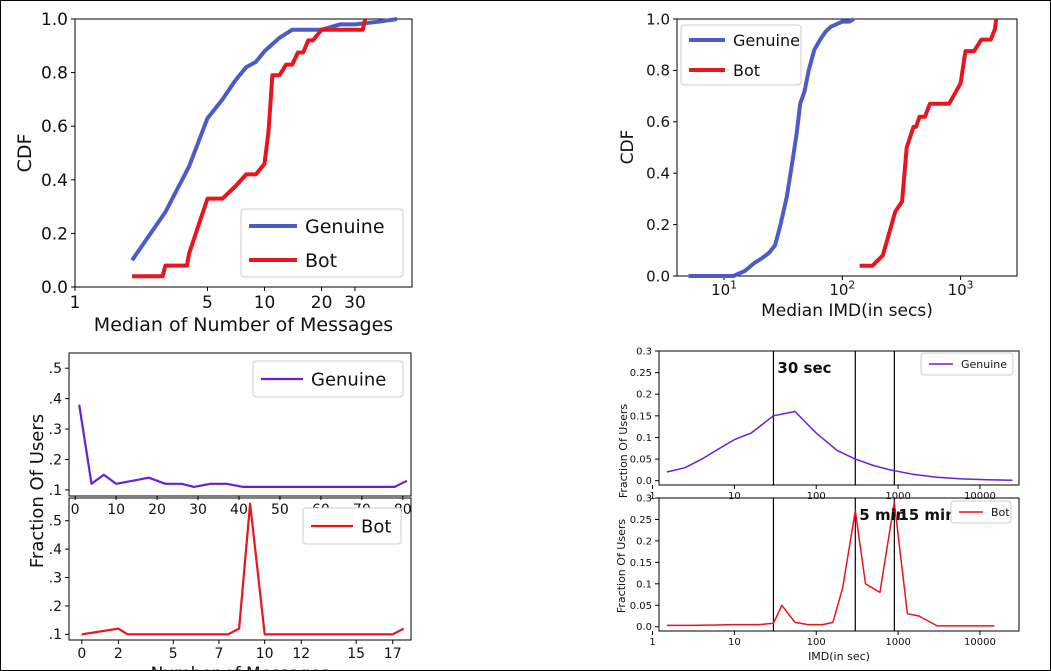 The height and width of the screenshot is (671, 1051). I want to click on dist_imd_bot-plot-frame, so click(839, 564).